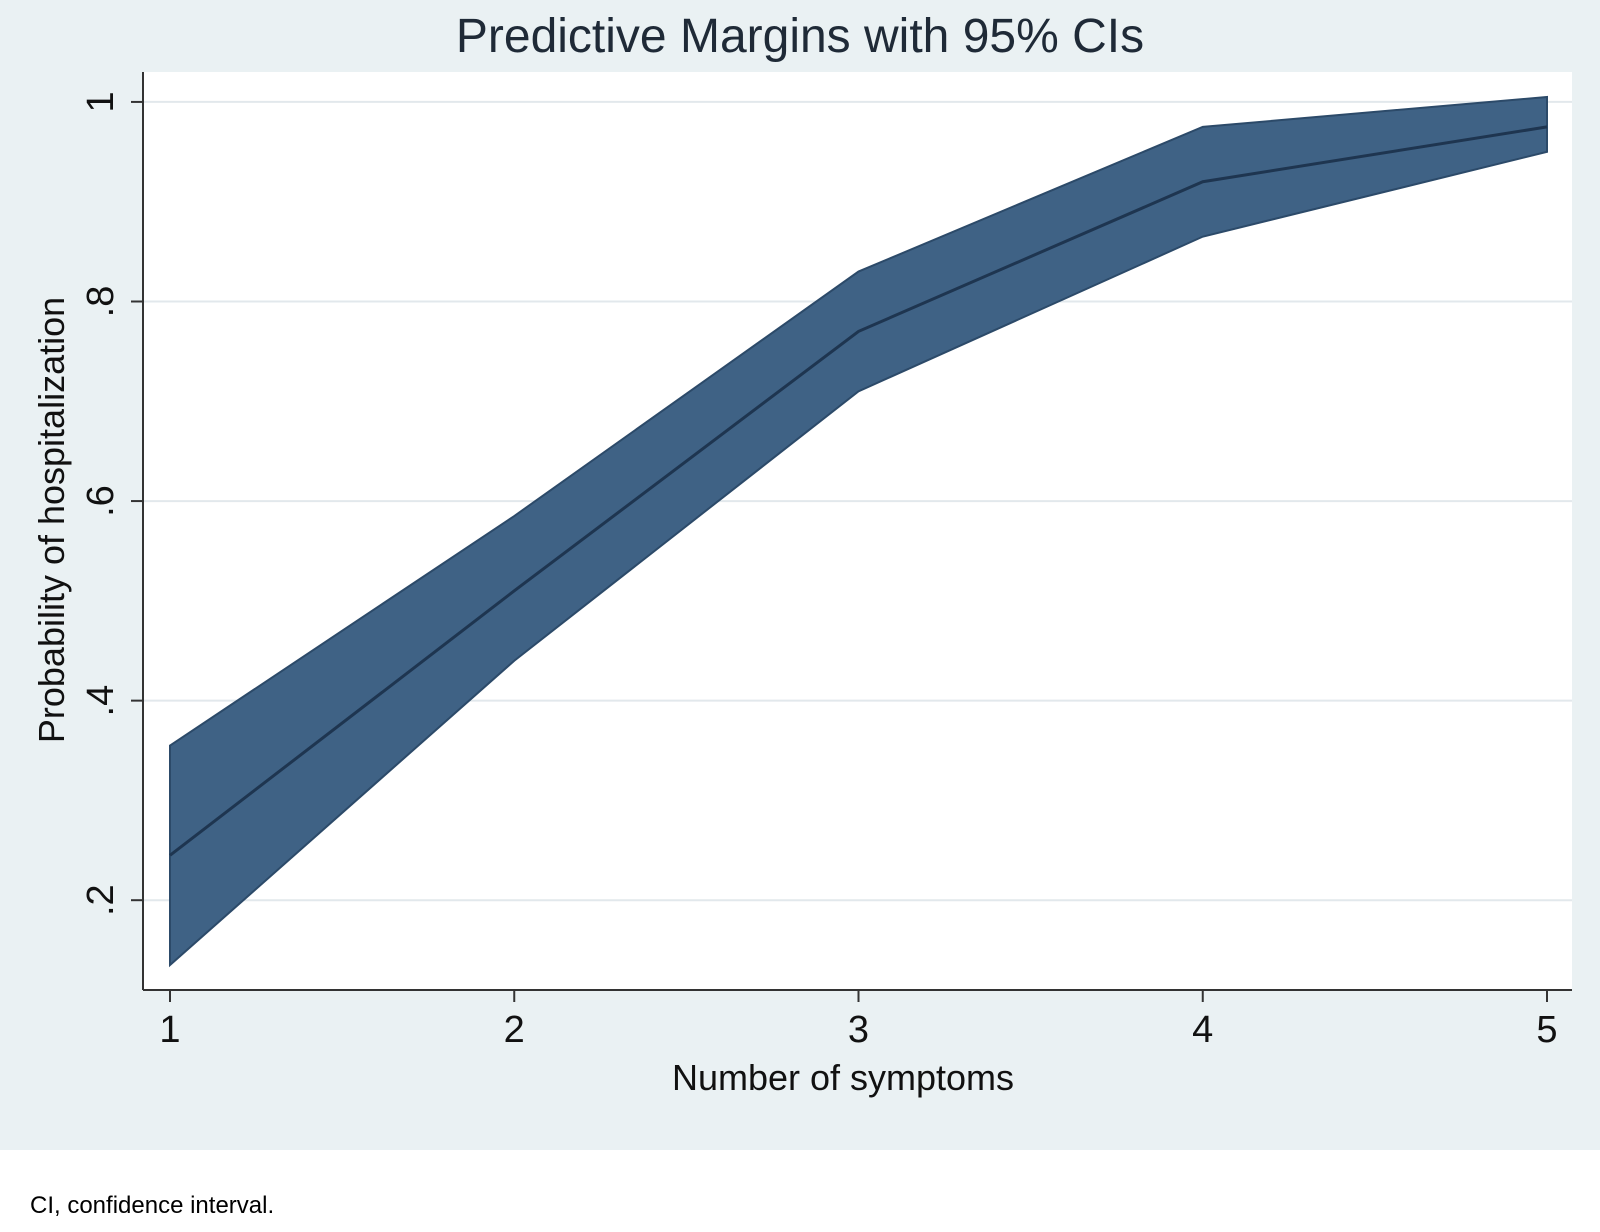 The height and width of the screenshot is (1232, 1600). I want to click on chart-title: Predictive Margins with 95% CIs, so click(800, 36).